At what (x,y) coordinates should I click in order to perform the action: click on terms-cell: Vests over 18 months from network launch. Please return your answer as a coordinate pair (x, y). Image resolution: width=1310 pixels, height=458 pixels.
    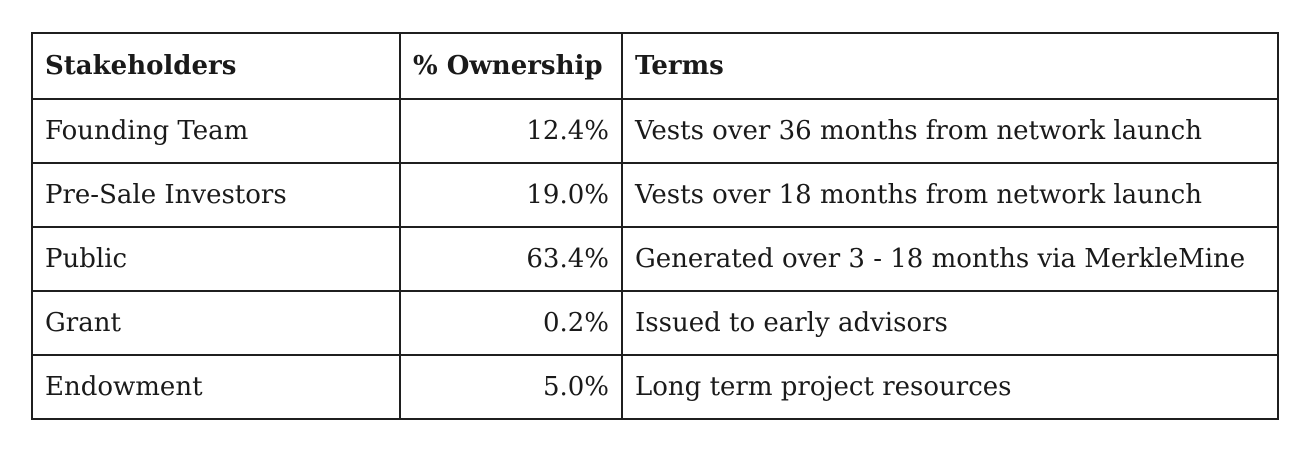
    Looking at the image, I should click on (950, 195).